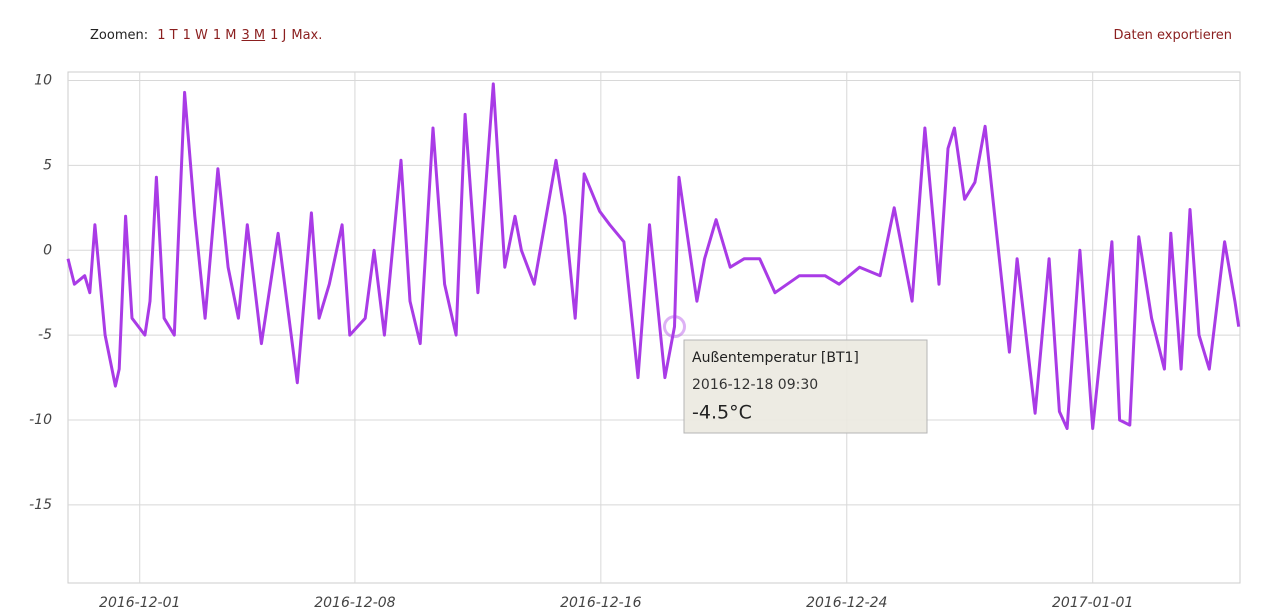 The height and width of the screenshot is (614, 1280). Describe the element at coordinates (722, 413) in the screenshot. I see `tooltip-value: -4.5°C` at that location.